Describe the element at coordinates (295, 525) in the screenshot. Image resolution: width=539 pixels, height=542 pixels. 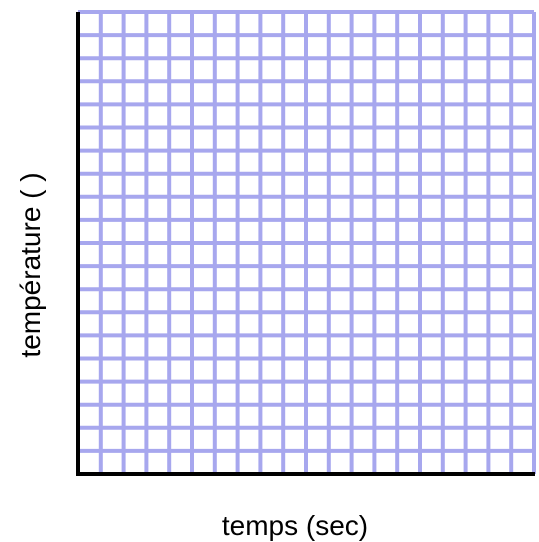
I see `x-axis-label: temps (sec)` at that location.